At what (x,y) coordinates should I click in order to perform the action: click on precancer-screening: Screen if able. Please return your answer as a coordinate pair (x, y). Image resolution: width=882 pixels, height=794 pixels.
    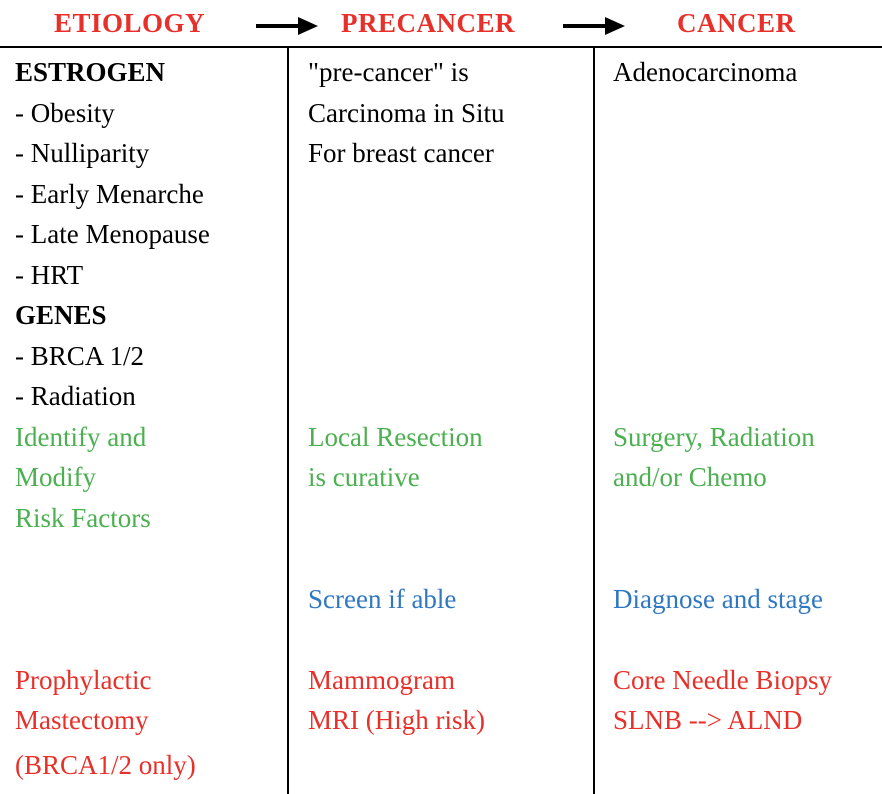
    Looking at the image, I should click on (382, 598).